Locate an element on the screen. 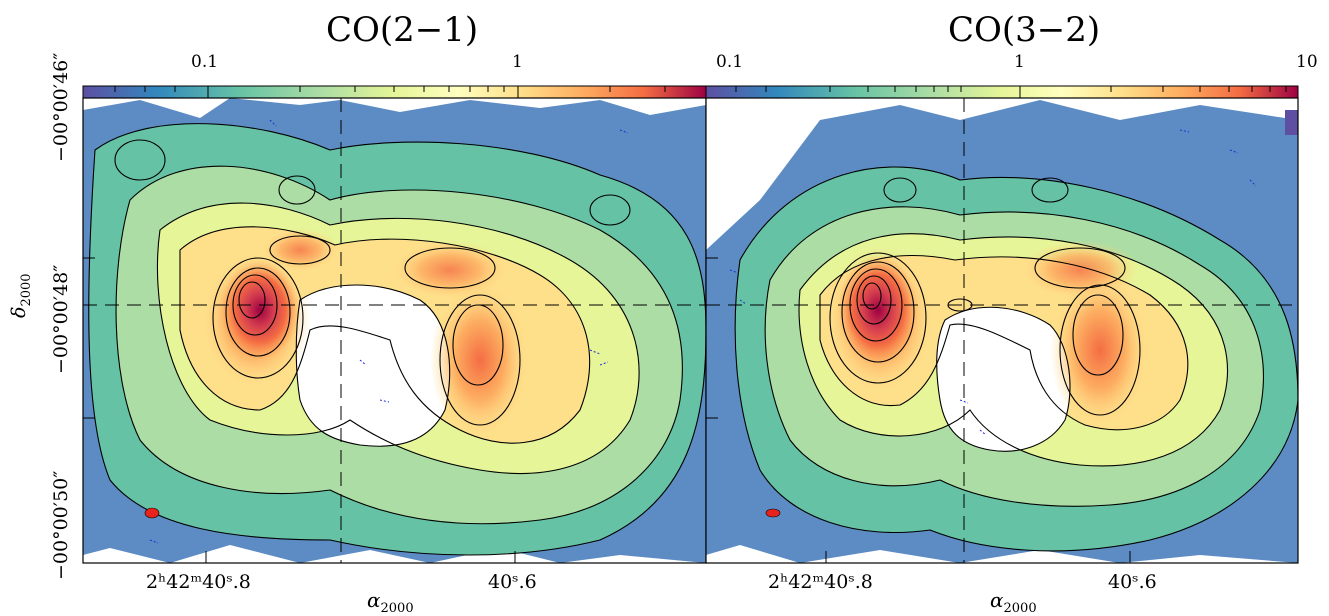 This screenshot has width=1329, height=616. x-tick-left-co21: 2ʰ42ᵐ40ˢ.8 is located at coordinates (198, 582).